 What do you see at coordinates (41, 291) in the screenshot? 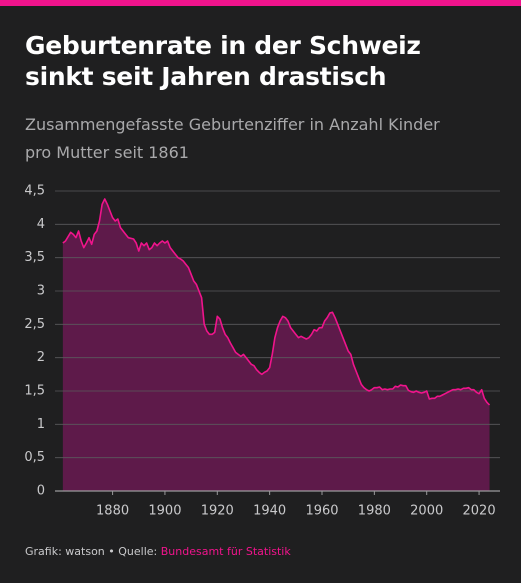
I see `y-tick-label: 3` at bounding box center [41, 291].